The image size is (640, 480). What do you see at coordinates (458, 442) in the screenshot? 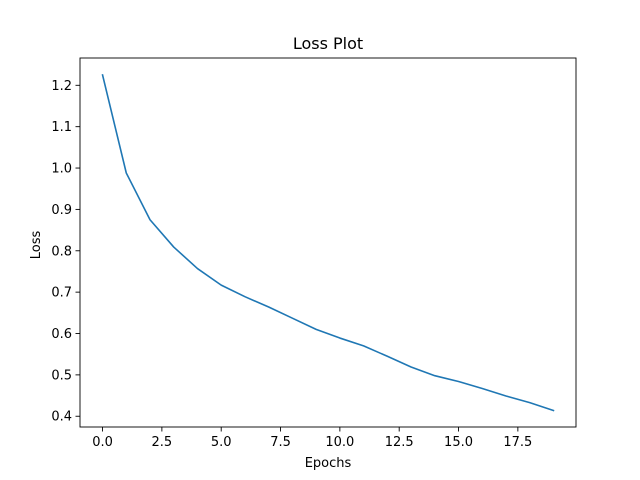
I see `x-tick-label-6: 15.0` at bounding box center [458, 442].